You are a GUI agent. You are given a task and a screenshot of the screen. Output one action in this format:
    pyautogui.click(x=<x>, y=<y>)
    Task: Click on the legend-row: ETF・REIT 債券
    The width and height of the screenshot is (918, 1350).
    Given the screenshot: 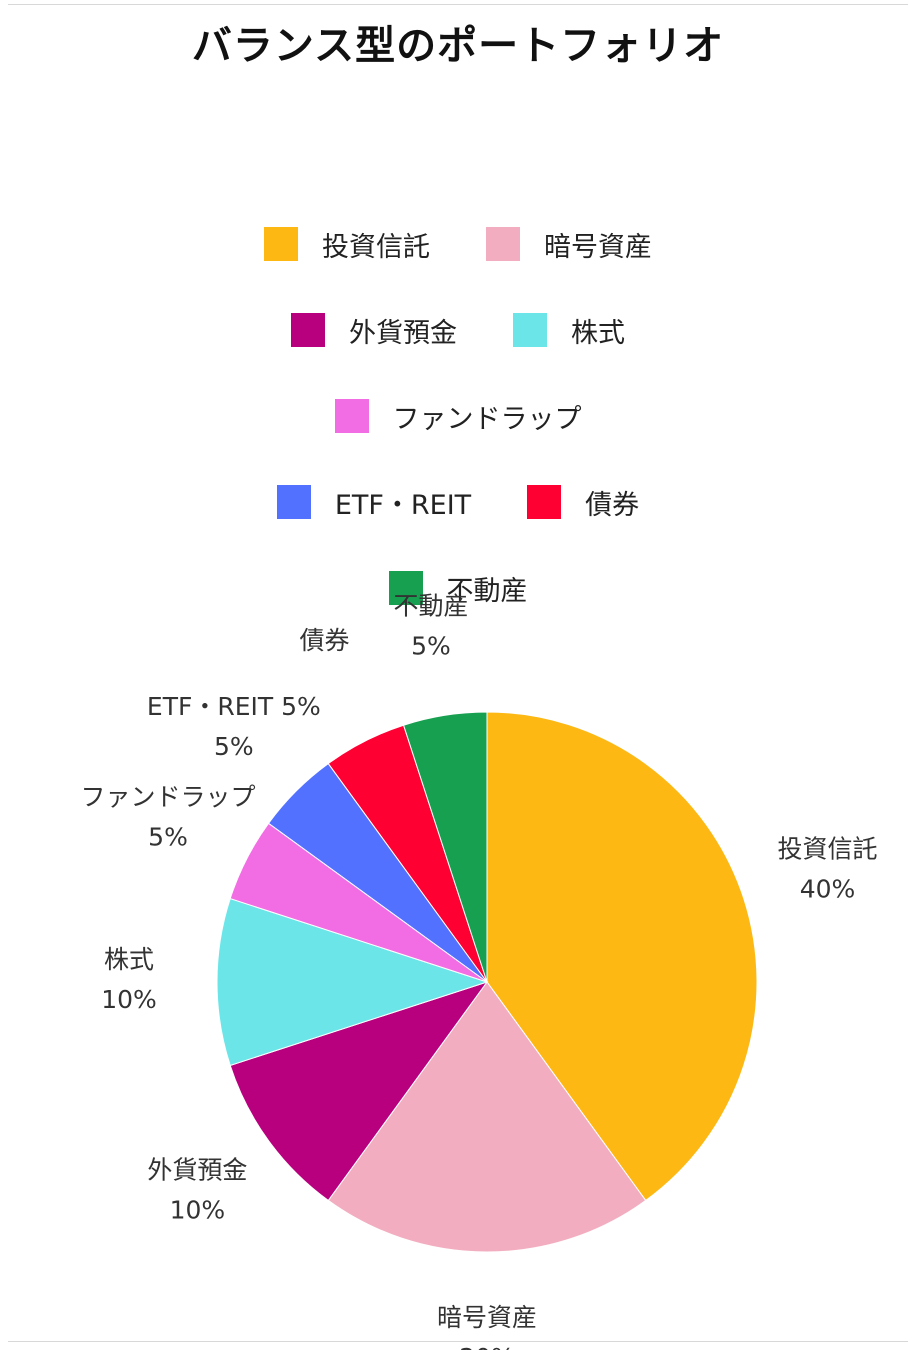 What is the action you would take?
    pyautogui.click(x=458, y=502)
    